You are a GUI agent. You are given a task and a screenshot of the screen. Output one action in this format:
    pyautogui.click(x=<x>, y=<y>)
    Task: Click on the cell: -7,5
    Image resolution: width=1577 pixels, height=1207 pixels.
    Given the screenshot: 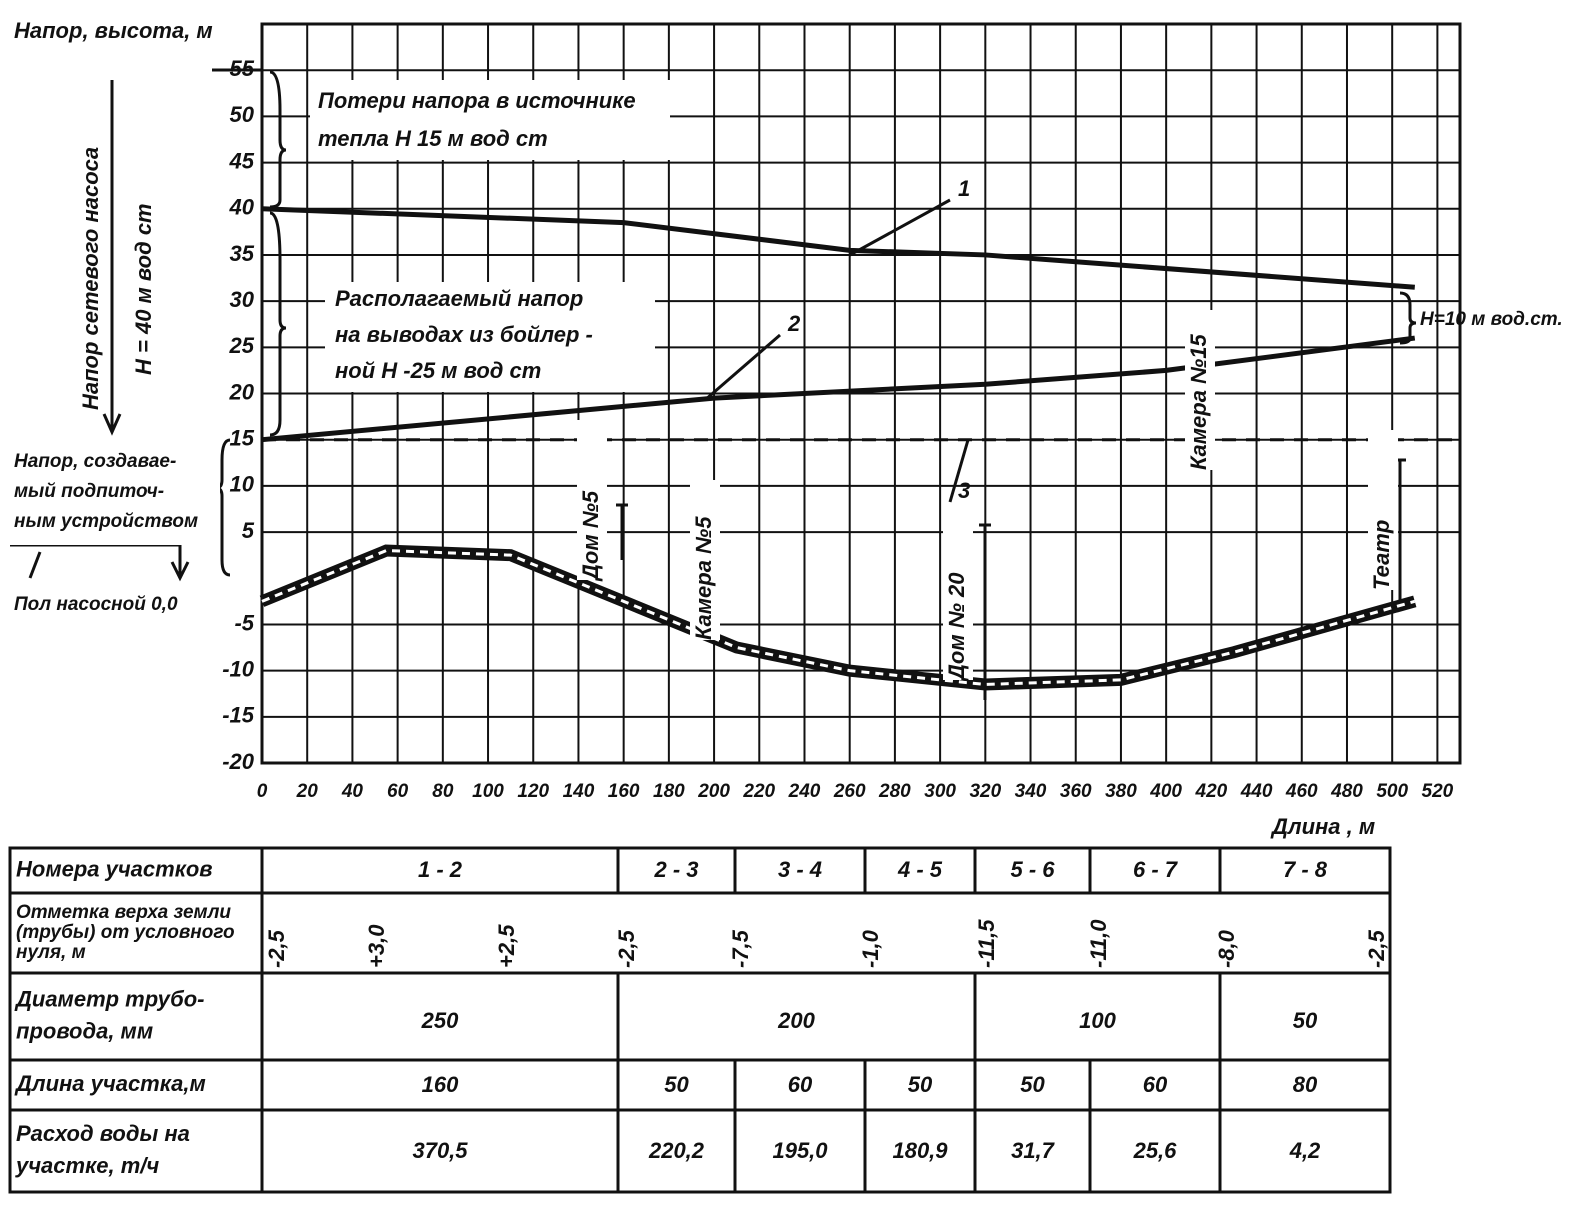 What is the action you would take?
    pyautogui.click(x=740, y=948)
    